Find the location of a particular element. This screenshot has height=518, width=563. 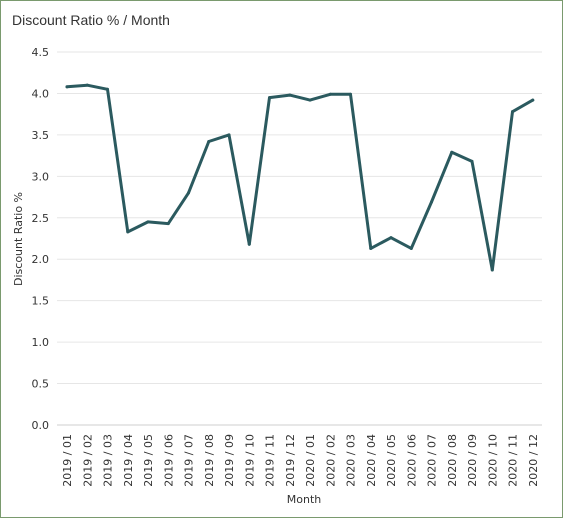

x-tick-label: 2019 / 05 is located at coordinates (148, 460).